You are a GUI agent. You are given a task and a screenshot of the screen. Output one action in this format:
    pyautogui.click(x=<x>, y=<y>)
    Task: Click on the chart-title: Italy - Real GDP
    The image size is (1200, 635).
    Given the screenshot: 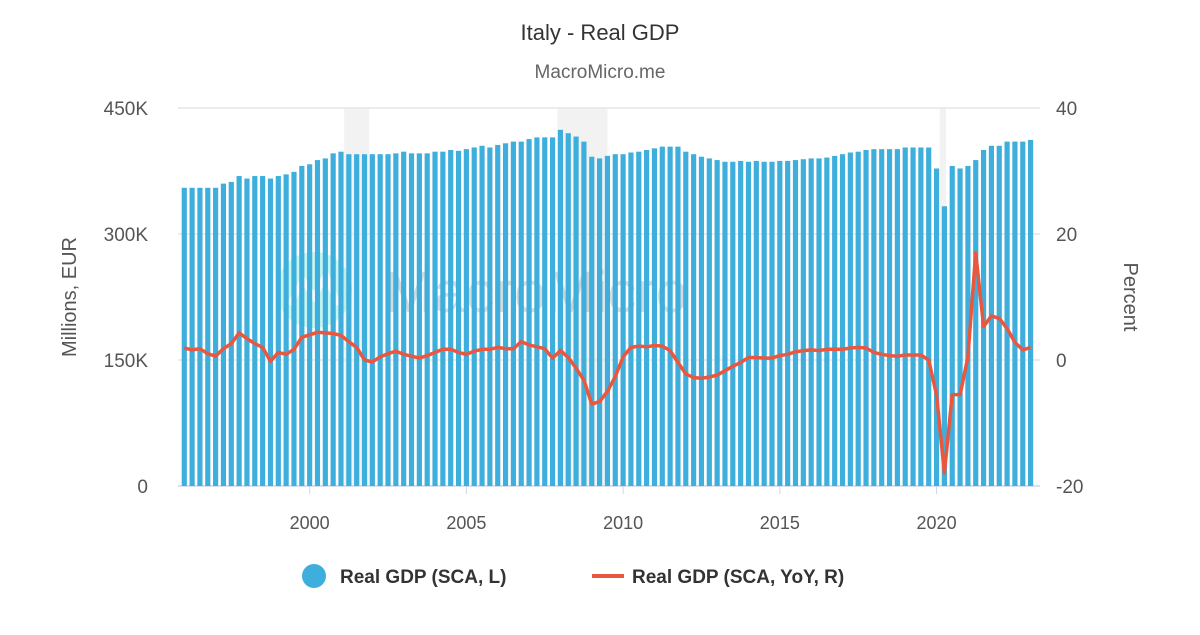 What is the action you would take?
    pyautogui.click(x=600, y=32)
    